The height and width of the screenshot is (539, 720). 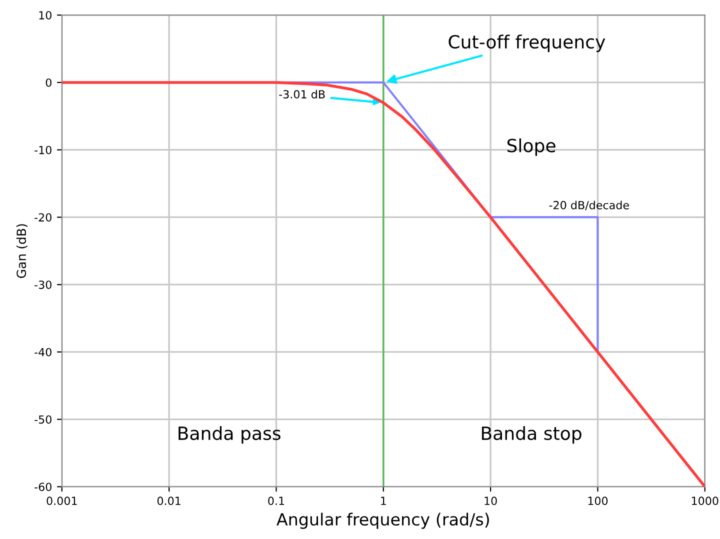 I want to click on y-tick-label: -40, so click(x=43, y=352).